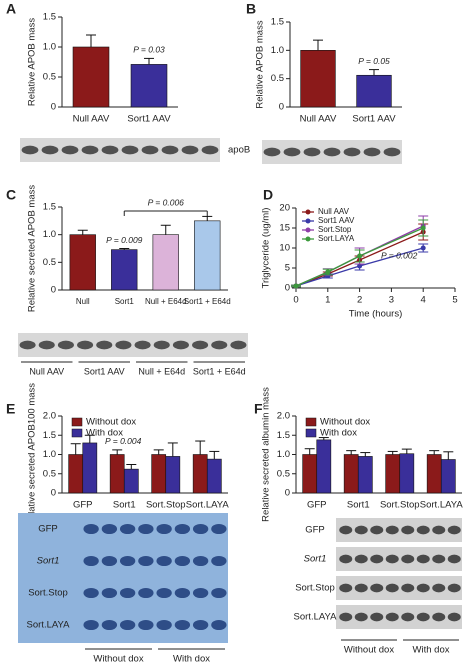 The image size is (474, 666). Describe the element at coordinates (345, 422) in the screenshot. I see `legend-label: Without dox` at that location.